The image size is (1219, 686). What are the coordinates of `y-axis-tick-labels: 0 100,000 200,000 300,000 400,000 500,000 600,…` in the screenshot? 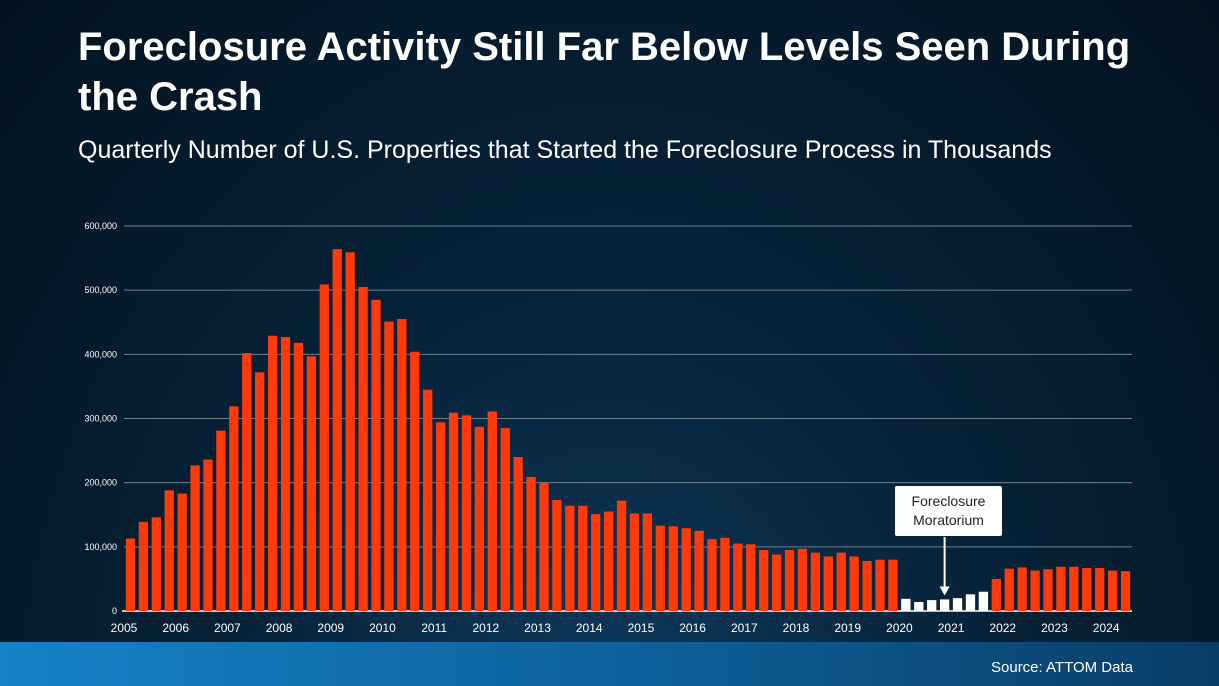 It's located at (100, 418).